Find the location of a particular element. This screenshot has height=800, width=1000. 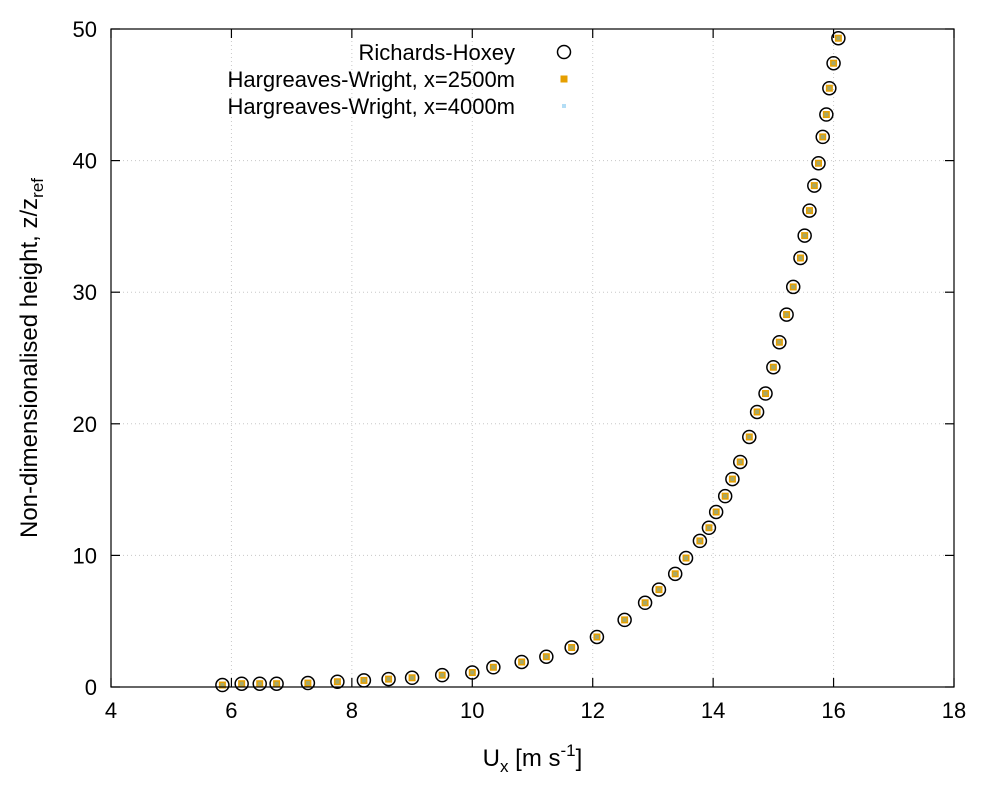

y-tick-label: 40 is located at coordinates (85, 161).